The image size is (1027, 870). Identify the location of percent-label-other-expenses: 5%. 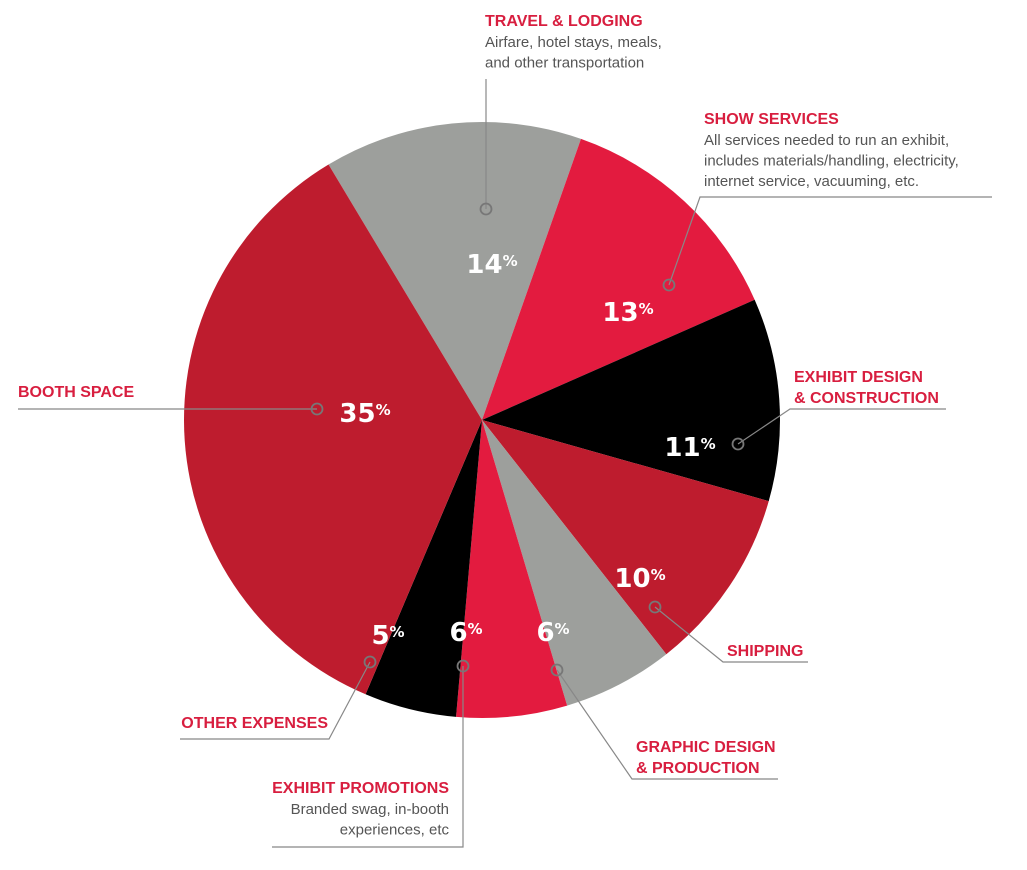
(387, 636).